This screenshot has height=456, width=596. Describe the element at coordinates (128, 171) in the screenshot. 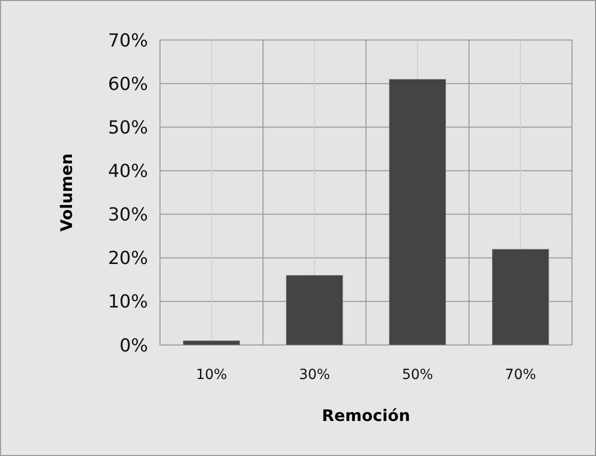

I see `y-tick-label: 40%` at that location.